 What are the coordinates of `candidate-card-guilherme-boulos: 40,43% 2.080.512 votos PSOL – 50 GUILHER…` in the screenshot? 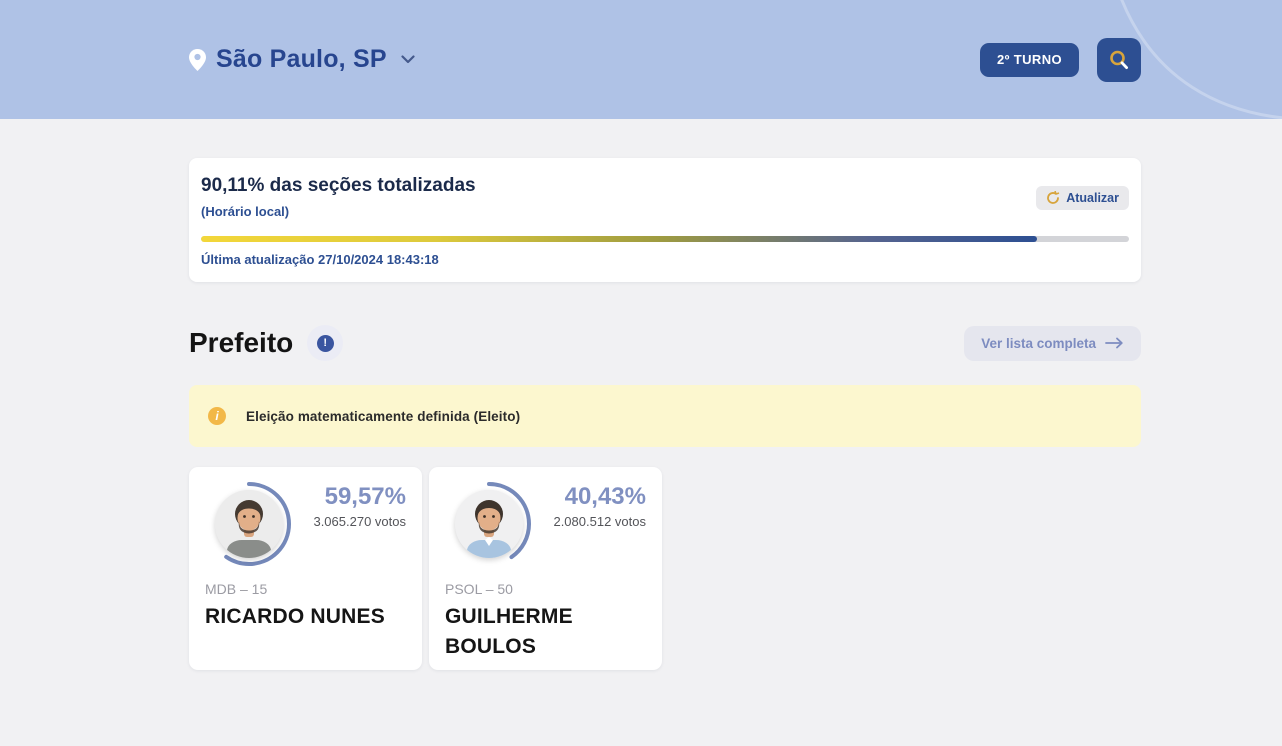 It's located at (545, 568).